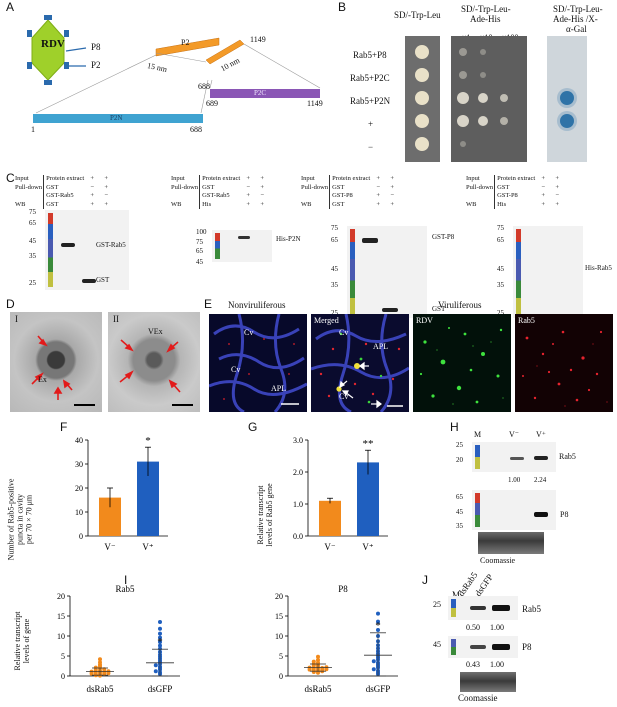 The image size is (617, 707). I want to click on col-xgal-l2: Ade-His /X-, so click(575, 19).